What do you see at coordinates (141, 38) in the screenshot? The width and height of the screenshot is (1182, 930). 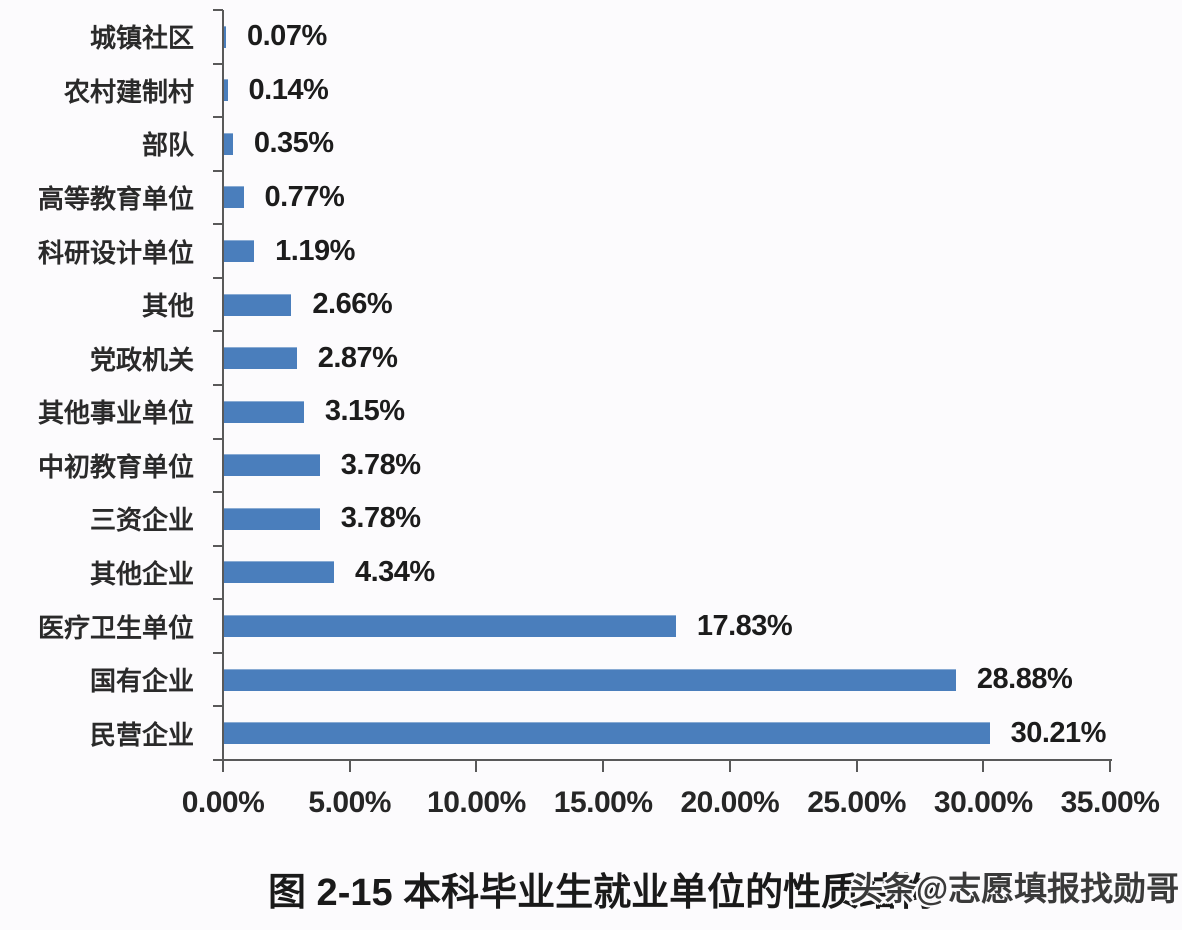 I see `category-label: 城镇社区` at bounding box center [141, 38].